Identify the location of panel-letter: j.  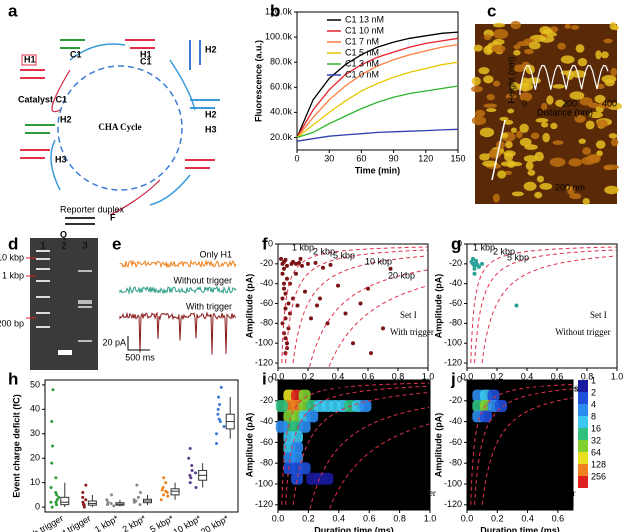
(453, 378).